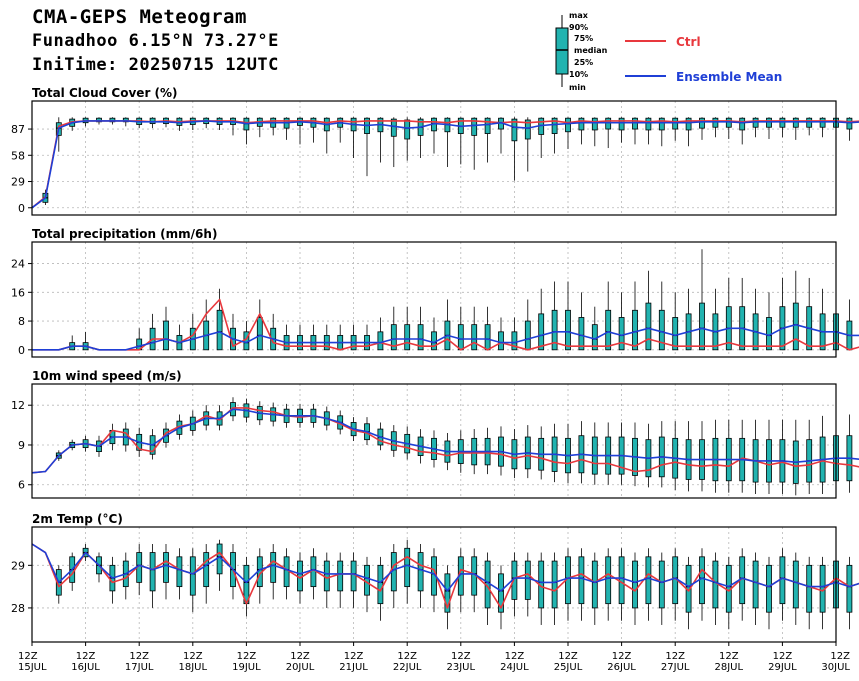  I want to click on x-tick-date-label: 18JUL, so click(193, 667).